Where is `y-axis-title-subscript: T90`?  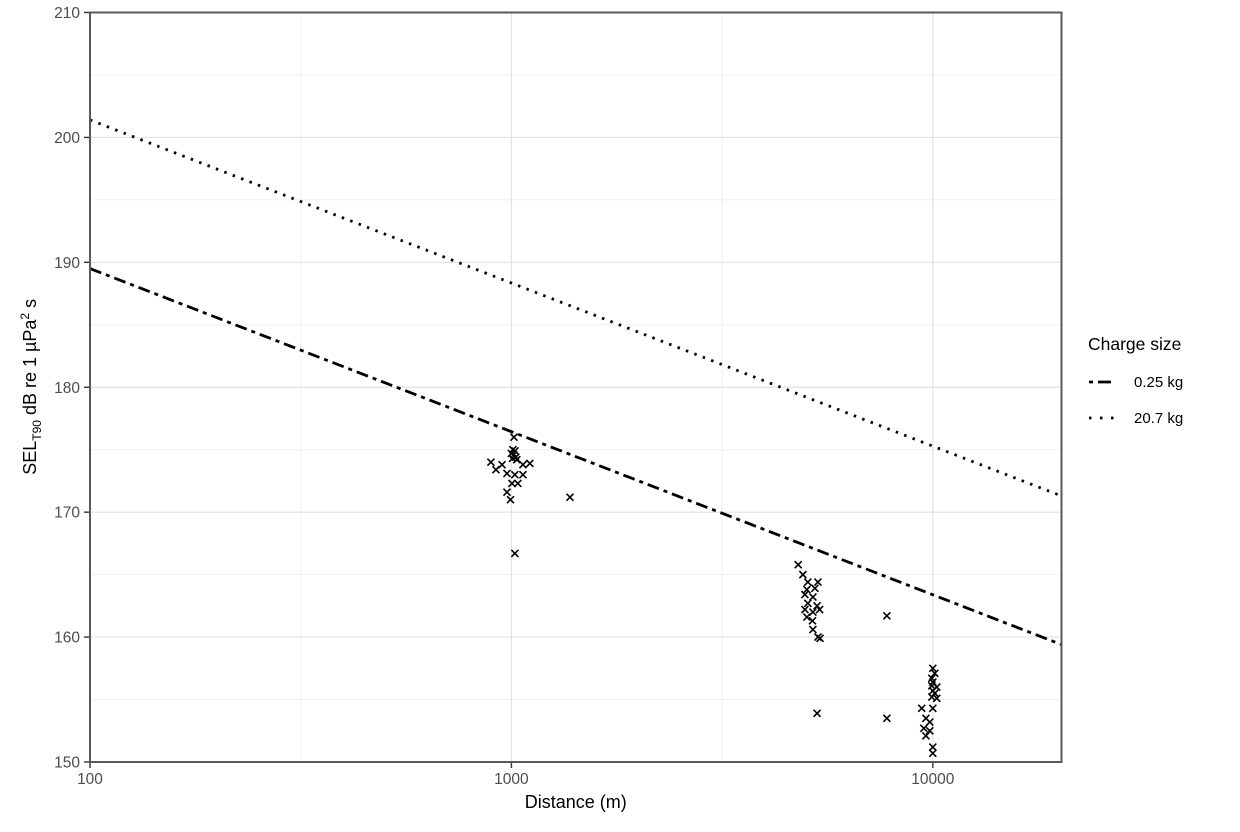
y-axis-title-subscript: T90 is located at coordinates (36, 430).